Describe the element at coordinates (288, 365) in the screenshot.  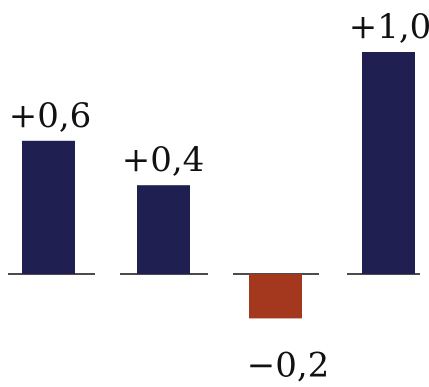
I see `data-label-3: −0,2` at that location.